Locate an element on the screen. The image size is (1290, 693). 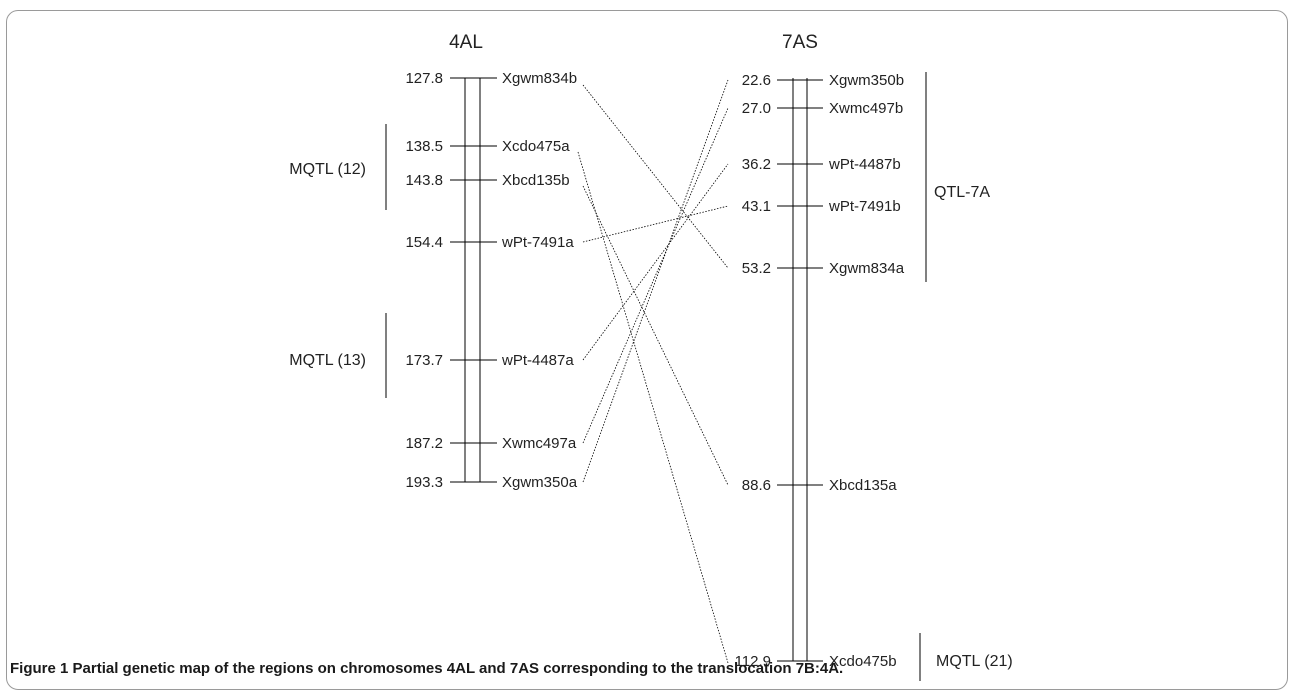
marker-label: Xbcd135b is located at coordinates (536, 180).